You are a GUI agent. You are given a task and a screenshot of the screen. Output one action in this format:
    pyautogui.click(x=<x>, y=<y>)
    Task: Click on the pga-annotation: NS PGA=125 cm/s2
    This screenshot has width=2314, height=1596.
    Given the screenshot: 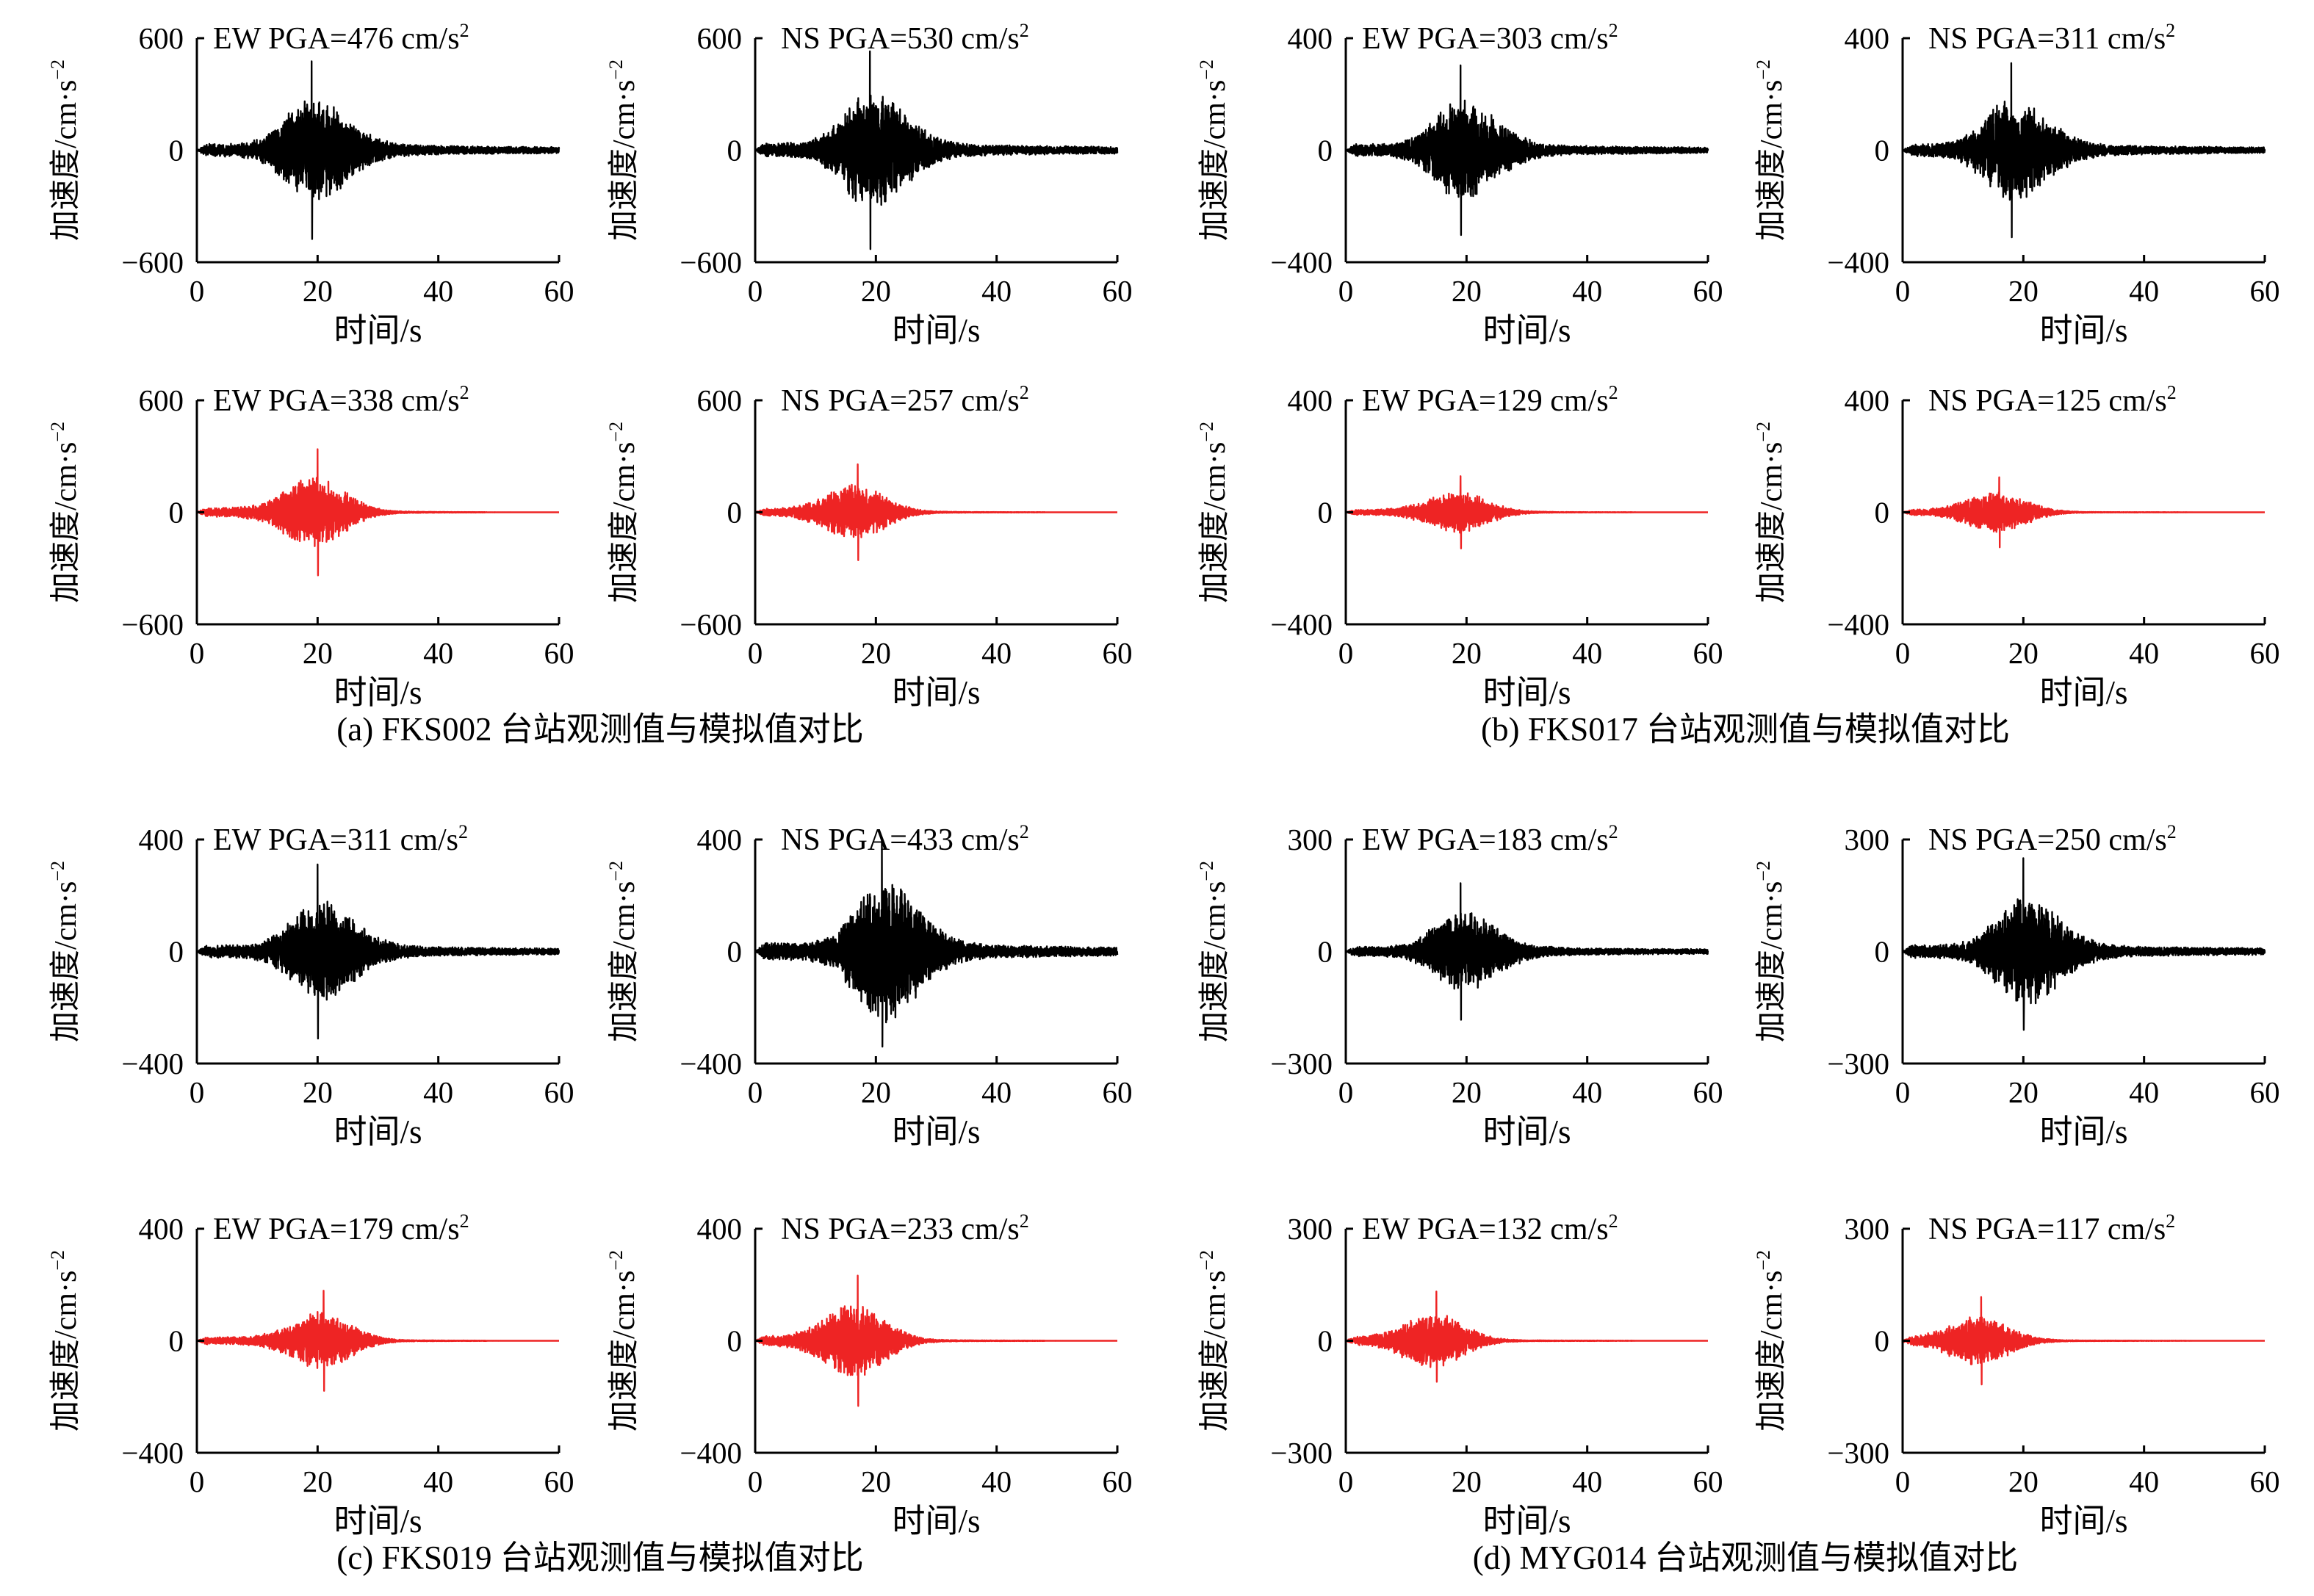 What is the action you would take?
    pyautogui.click(x=2052, y=400)
    